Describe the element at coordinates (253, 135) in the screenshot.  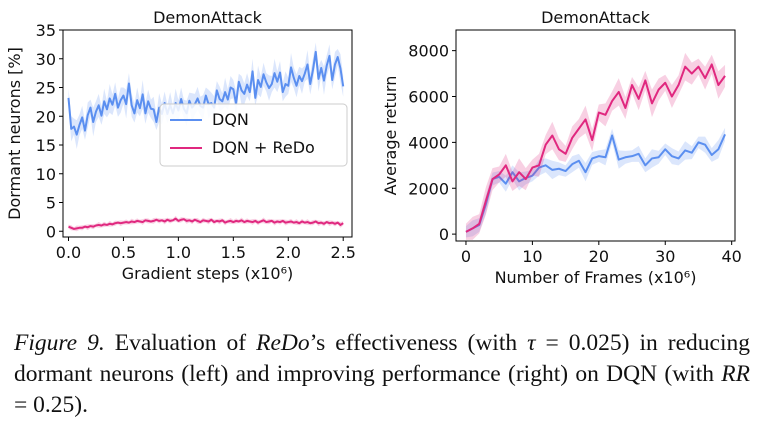
I see `legend-box` at that location.